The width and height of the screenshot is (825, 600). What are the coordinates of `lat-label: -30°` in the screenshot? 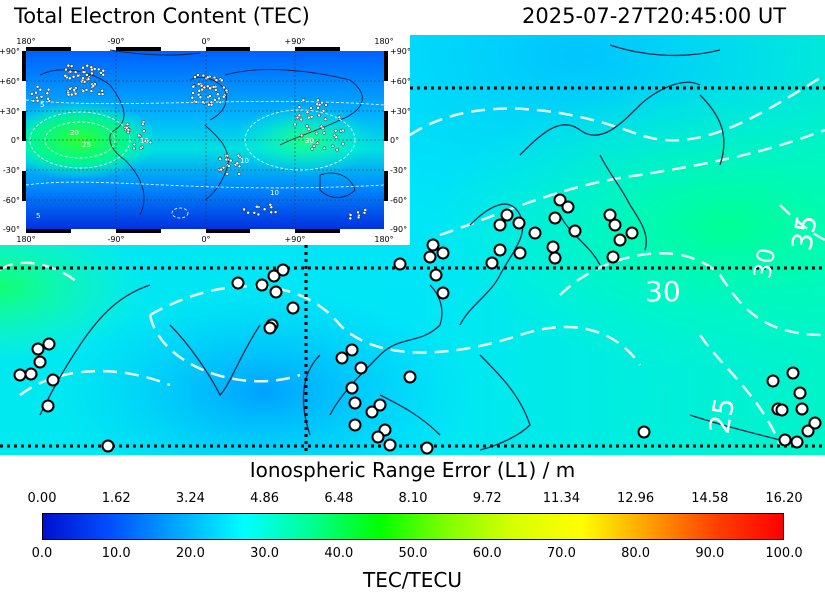 It's located at (11, 170).